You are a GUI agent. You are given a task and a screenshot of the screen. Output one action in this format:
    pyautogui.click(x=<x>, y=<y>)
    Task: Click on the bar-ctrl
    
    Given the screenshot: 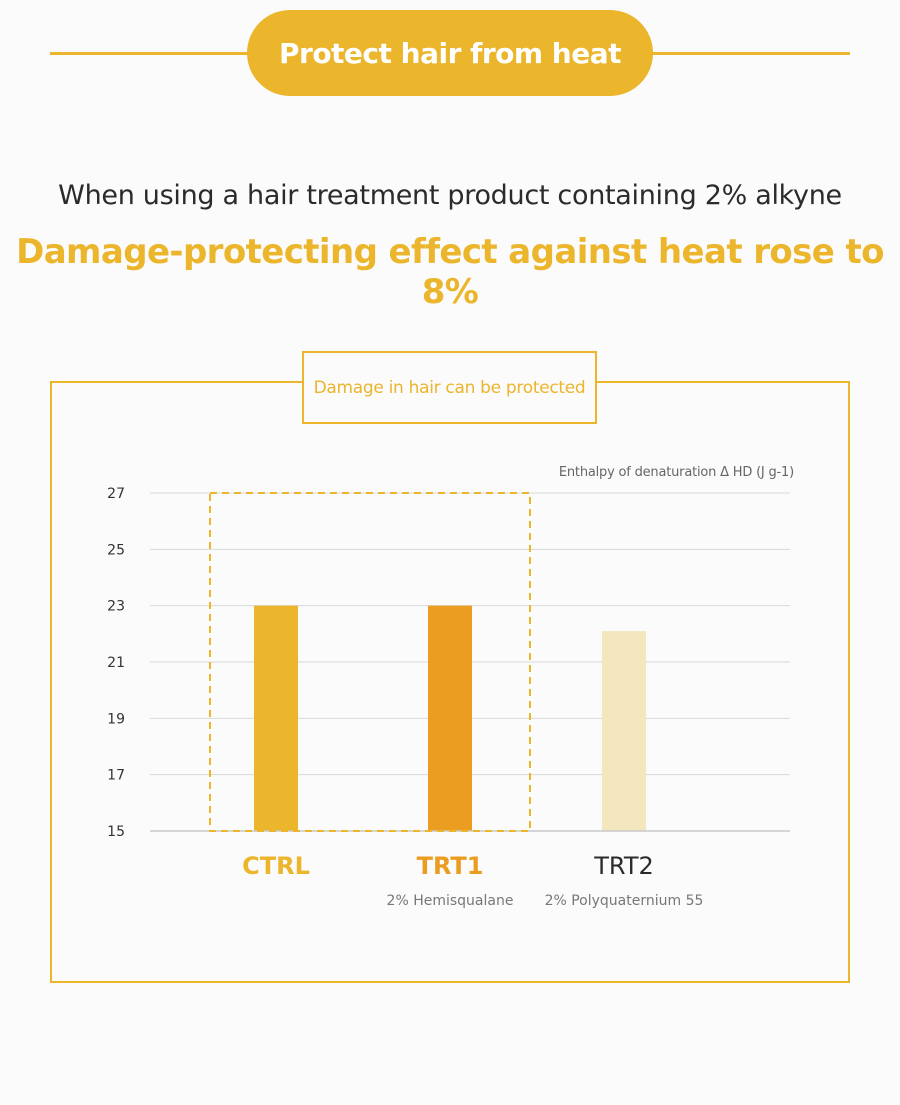 What is the action you would take?
    pyautogui.click(x=276, y=718)
    